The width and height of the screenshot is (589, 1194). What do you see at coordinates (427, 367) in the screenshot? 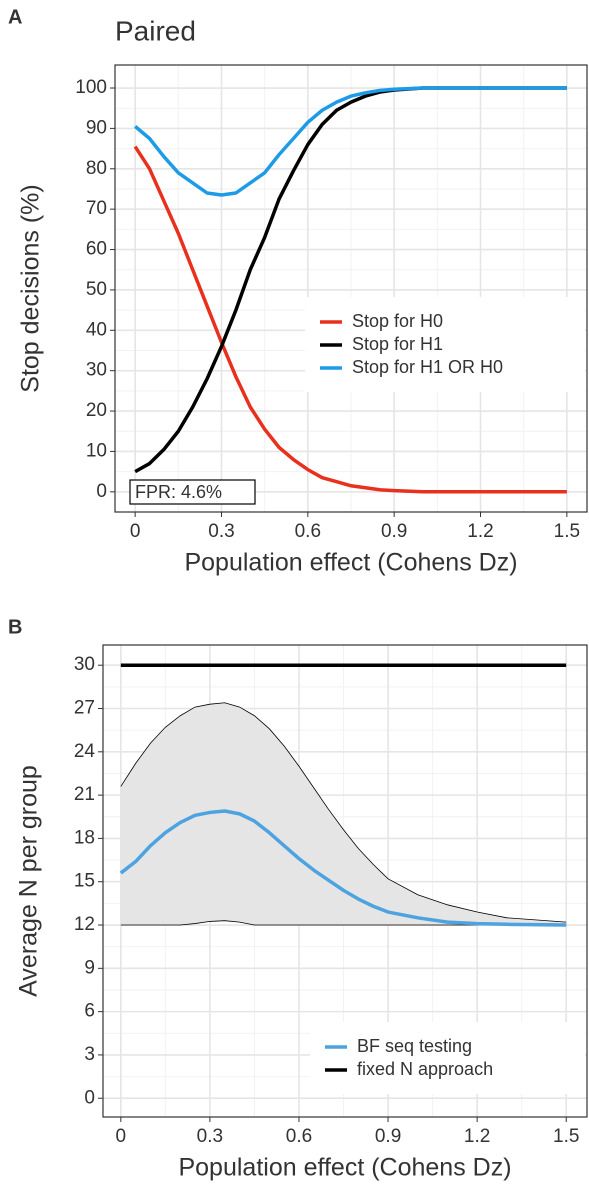
I see `legend-label: Stop for H1 OR H0` at bounding box center [427, 367].